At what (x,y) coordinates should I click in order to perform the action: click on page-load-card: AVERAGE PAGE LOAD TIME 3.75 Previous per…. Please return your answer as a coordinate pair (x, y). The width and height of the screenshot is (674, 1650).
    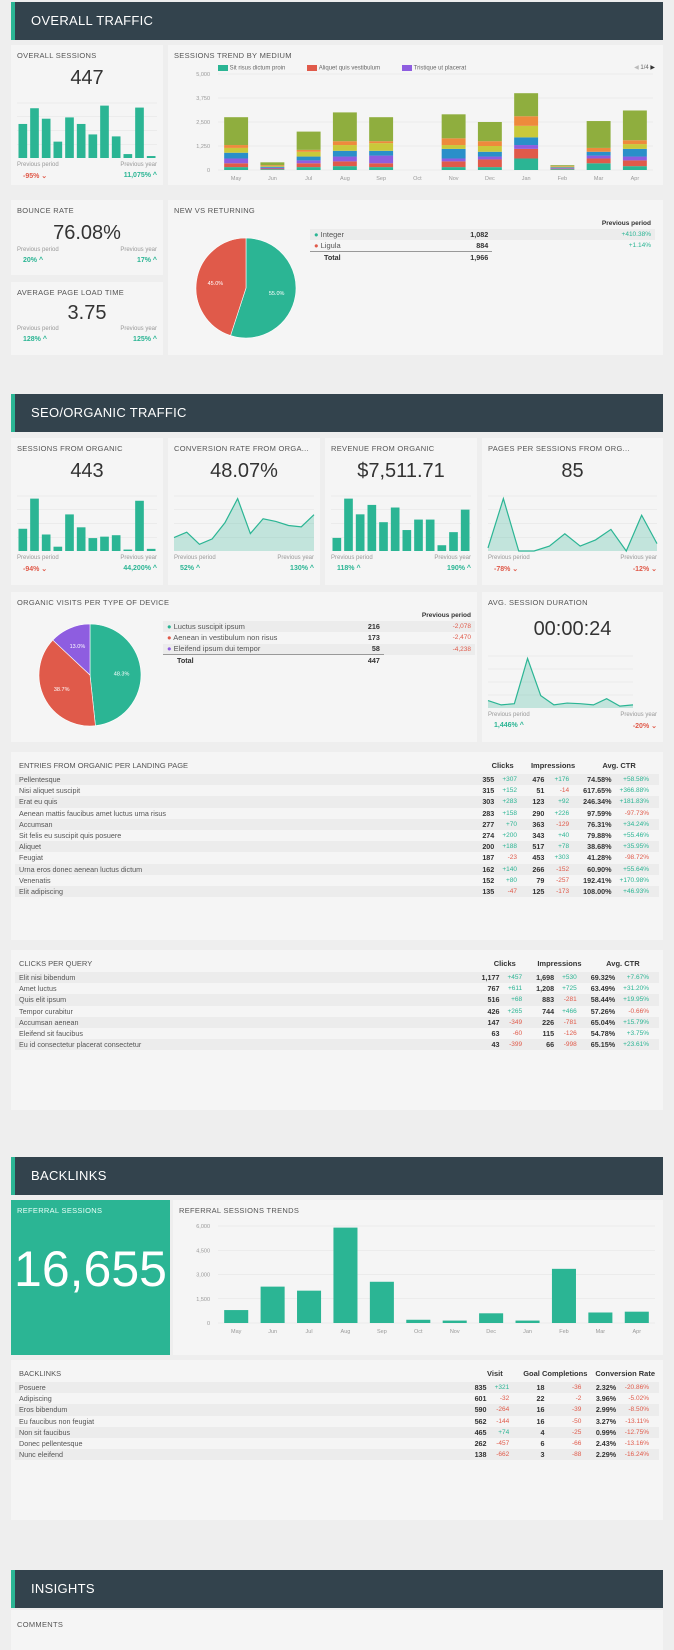
    Looking at the image, I should click on (87, 318).